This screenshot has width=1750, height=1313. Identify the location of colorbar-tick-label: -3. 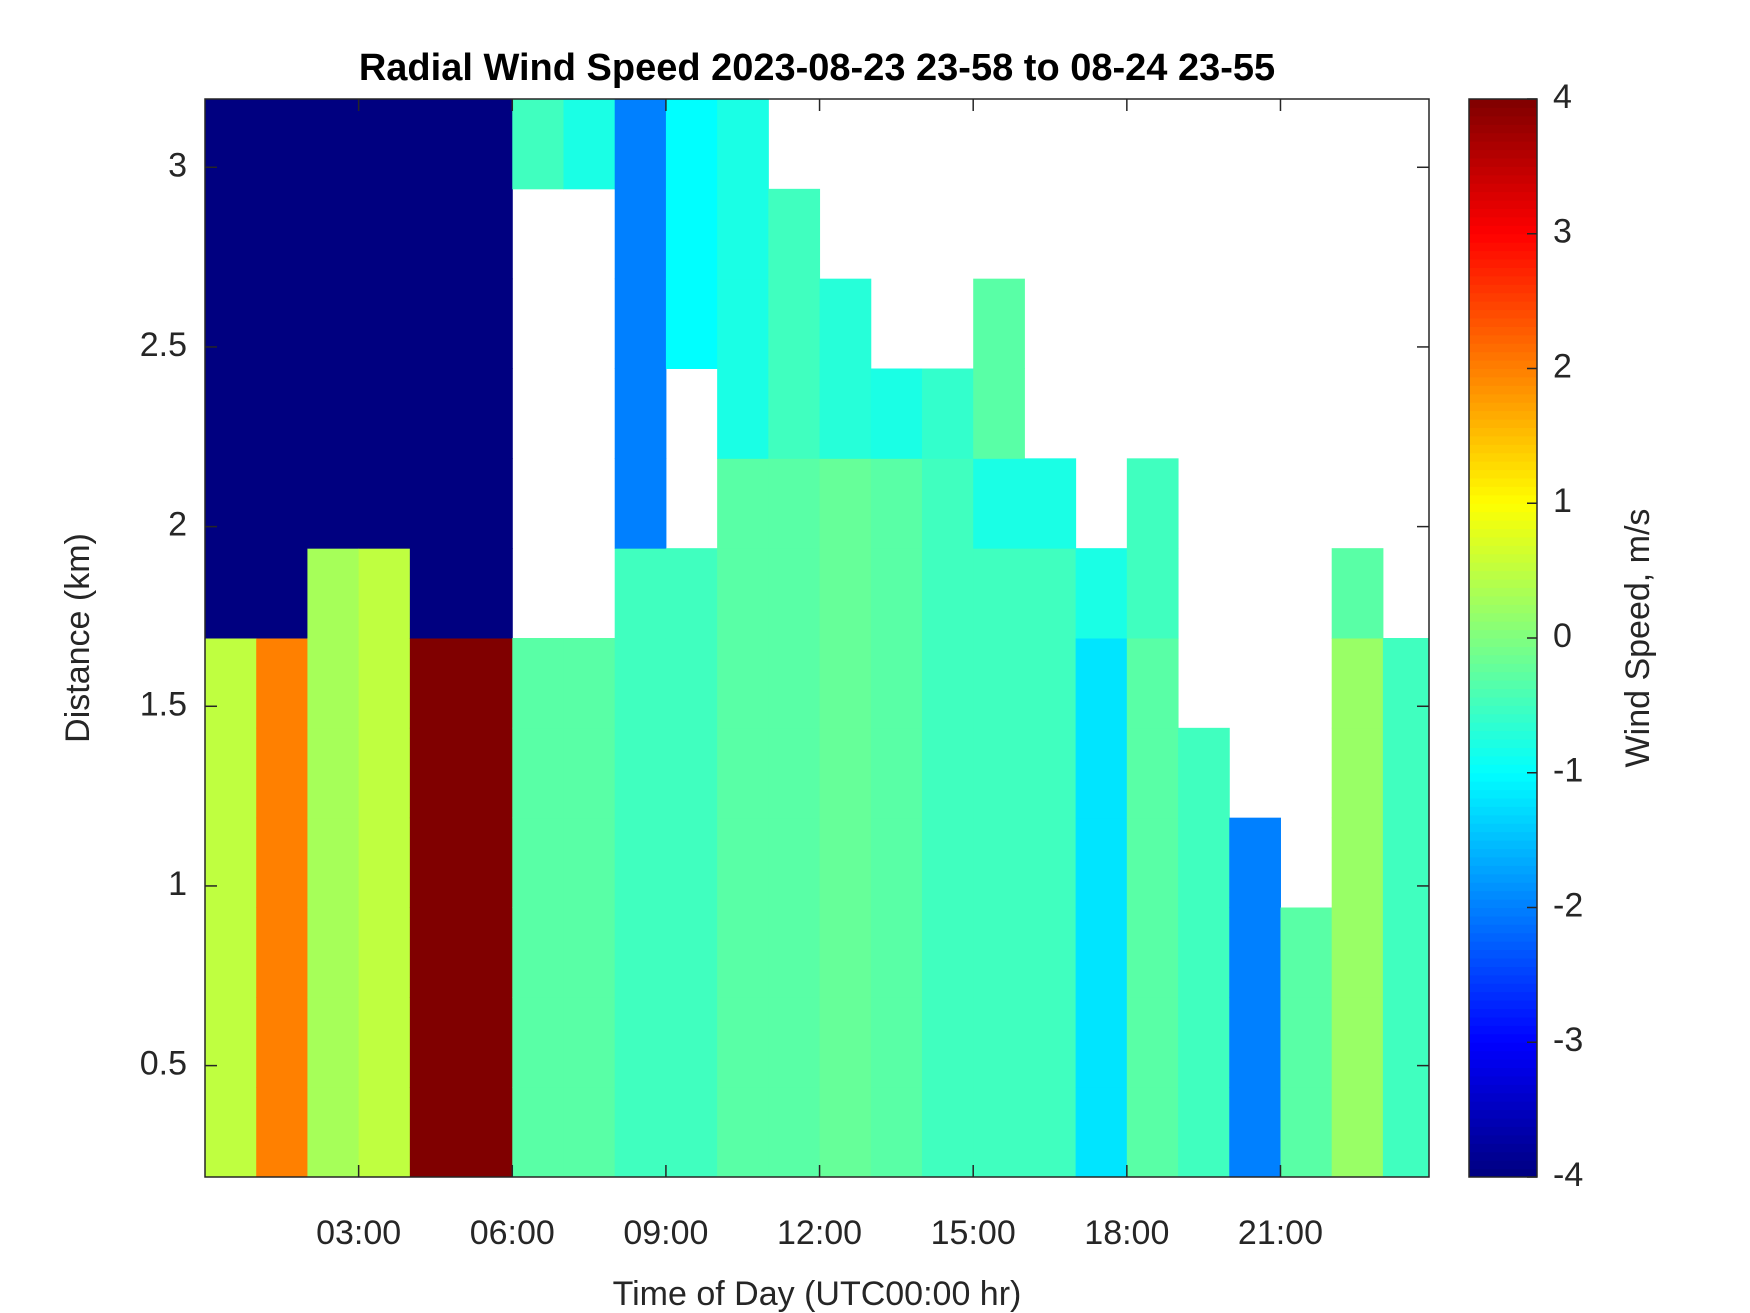
(1568, 1040).